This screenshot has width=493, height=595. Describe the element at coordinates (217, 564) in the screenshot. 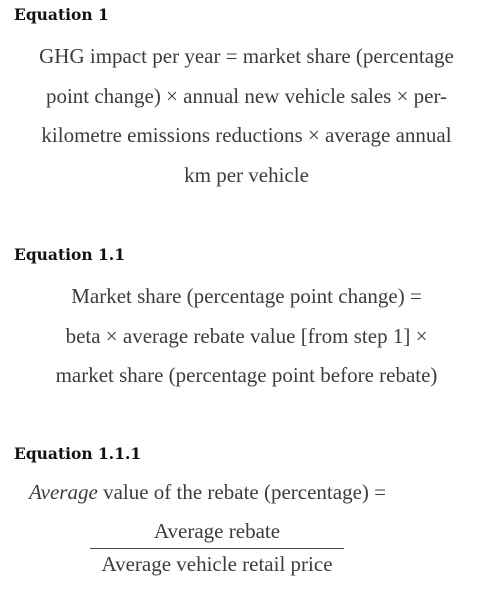

I see `fraction-denominator: Average vehicle retail price` at that location.